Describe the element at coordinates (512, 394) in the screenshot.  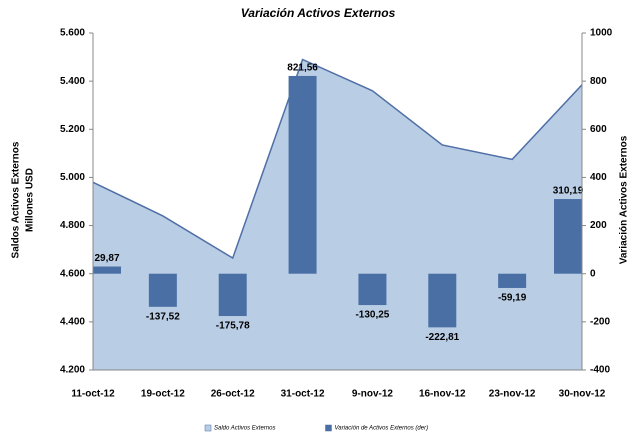
I see `x-tick-label: 23-nov-12` at that location.